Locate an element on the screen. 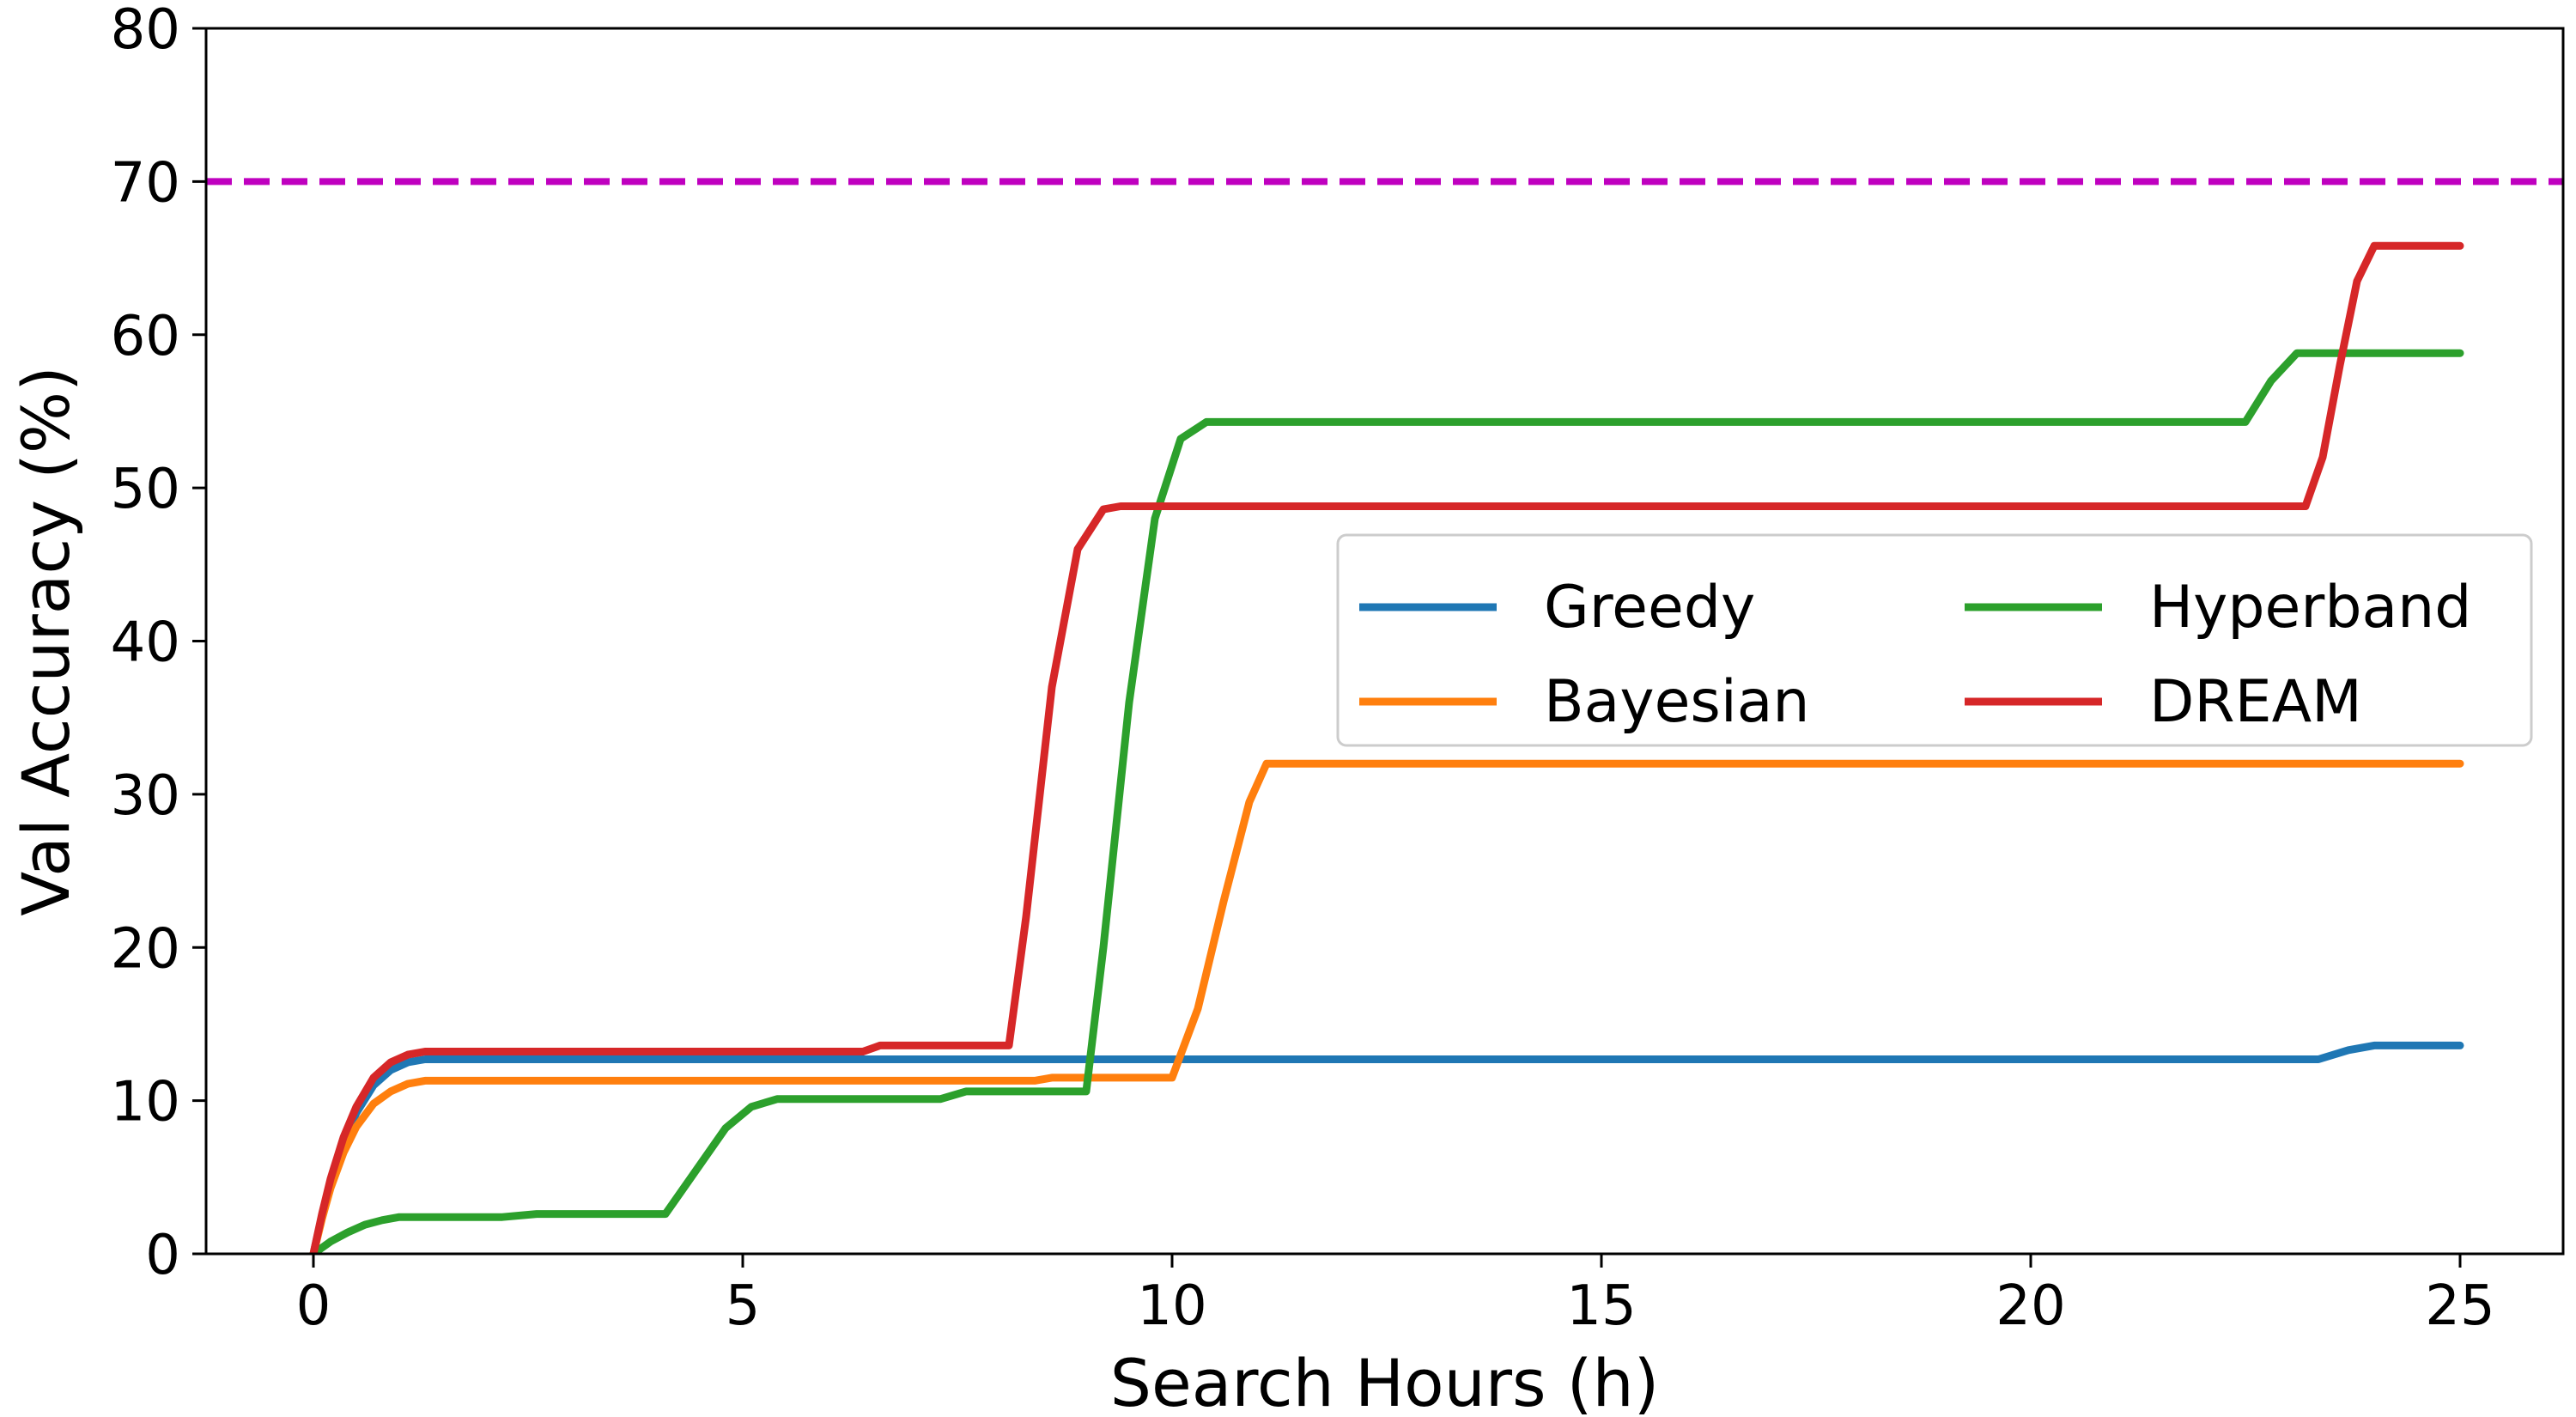 The height and width of the screenshot is (1417, 2576). legend-label-dream: DREAM is located at coordinates (2255, 702).